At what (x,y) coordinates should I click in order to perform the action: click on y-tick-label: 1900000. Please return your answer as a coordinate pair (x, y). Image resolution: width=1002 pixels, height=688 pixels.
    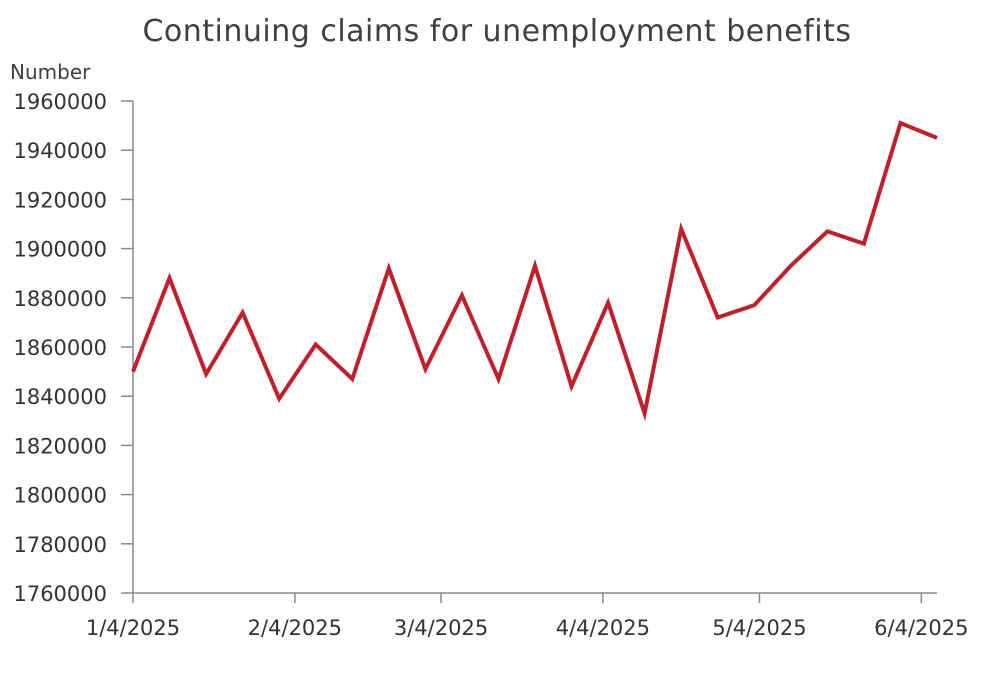
    Looking at the image, I should click on (60, 250).